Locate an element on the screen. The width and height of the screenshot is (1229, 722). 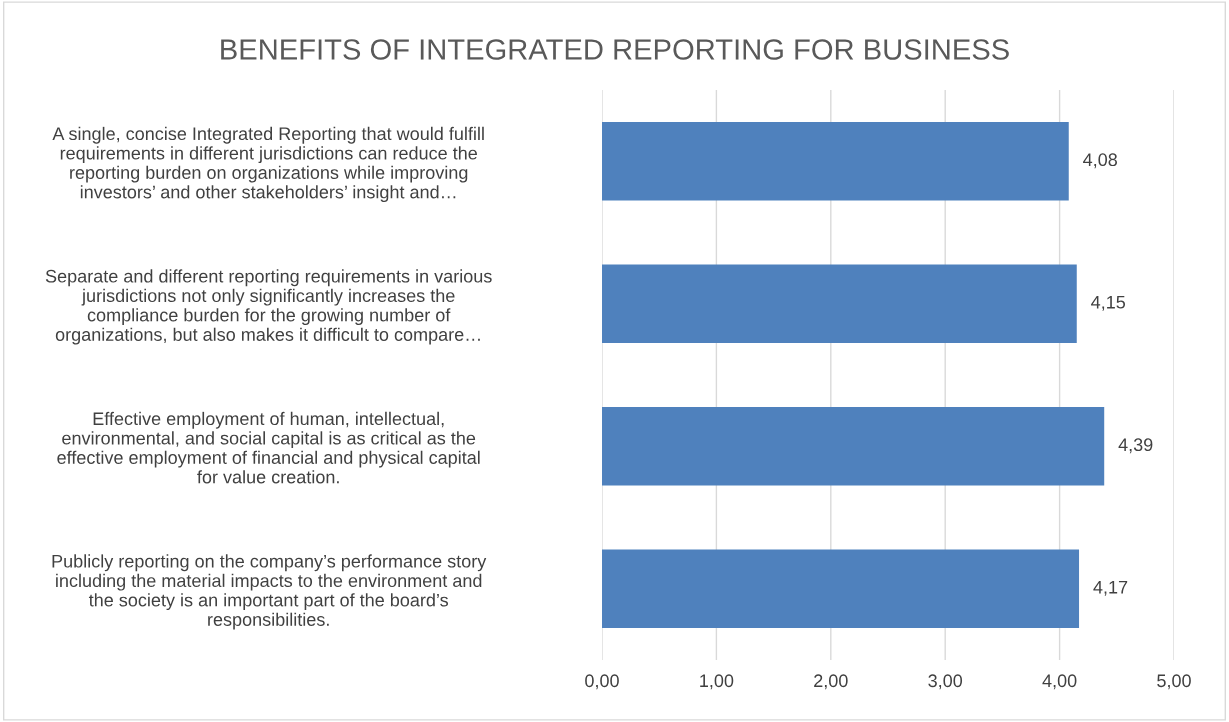
chart-title: BENEFITS OF INTEGRATED REPORTING FOR BUSINESS is located at coordinates (615, 49).